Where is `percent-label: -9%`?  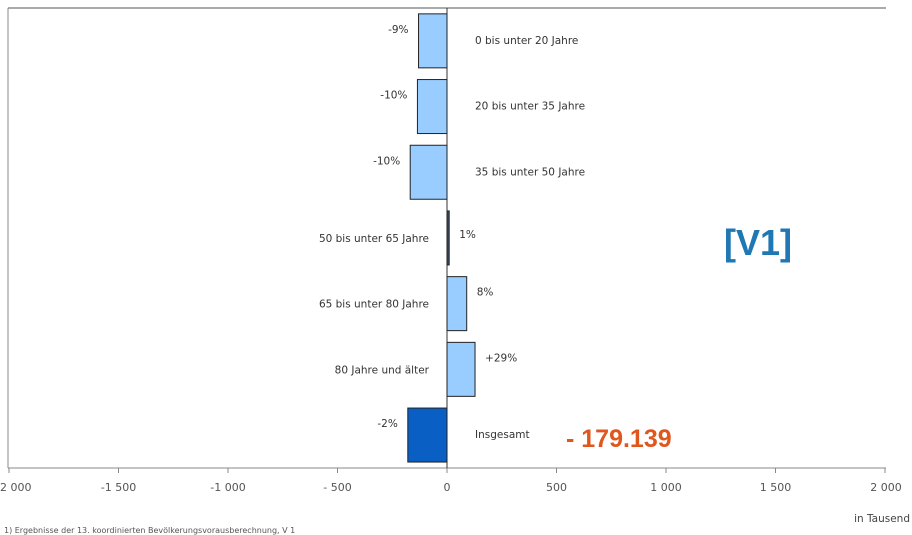 percent-label: -9% is located at coordinates (398, 30).